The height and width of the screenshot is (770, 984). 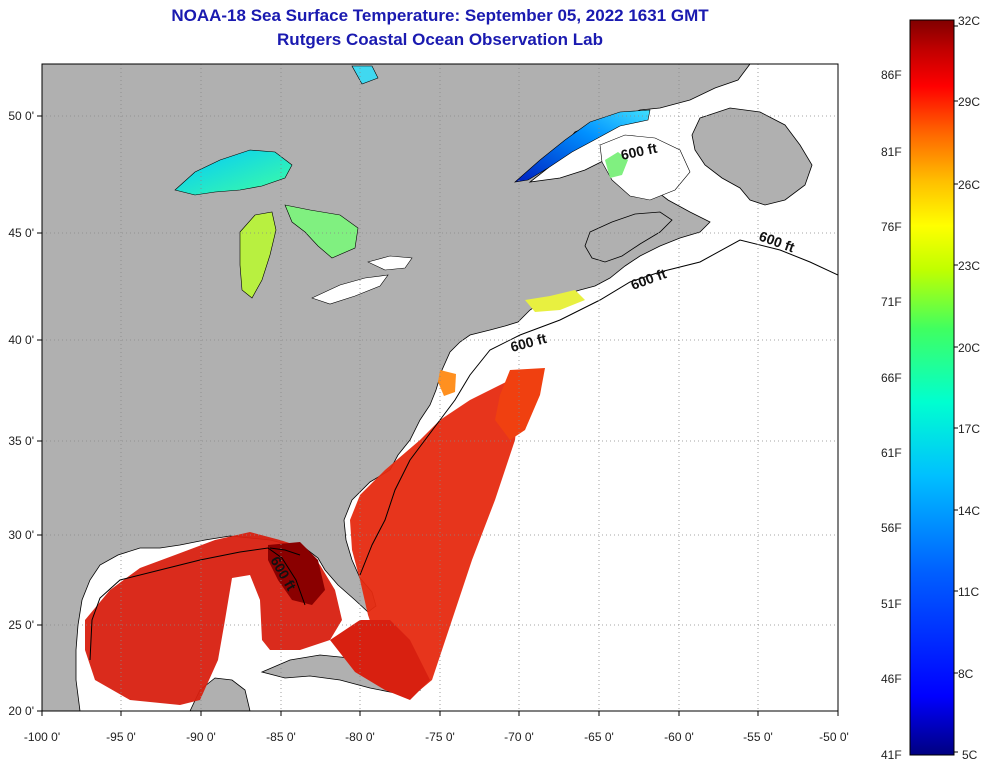 What do you see at coordinates (21, 340) in the screenshot?
I see `lat-label: 40 0'` at bounding box center [21, 340].